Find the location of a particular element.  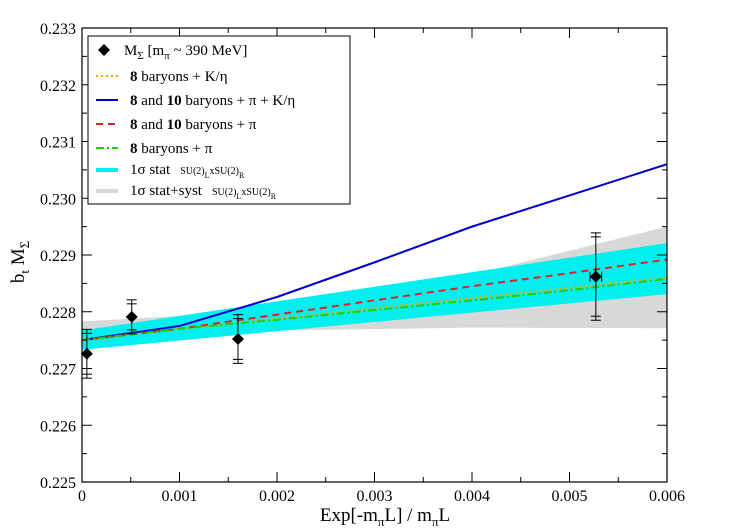

legend-label-8-baryons-k-eta: 8 baryons + K/η is located at coordinates (179, 77).